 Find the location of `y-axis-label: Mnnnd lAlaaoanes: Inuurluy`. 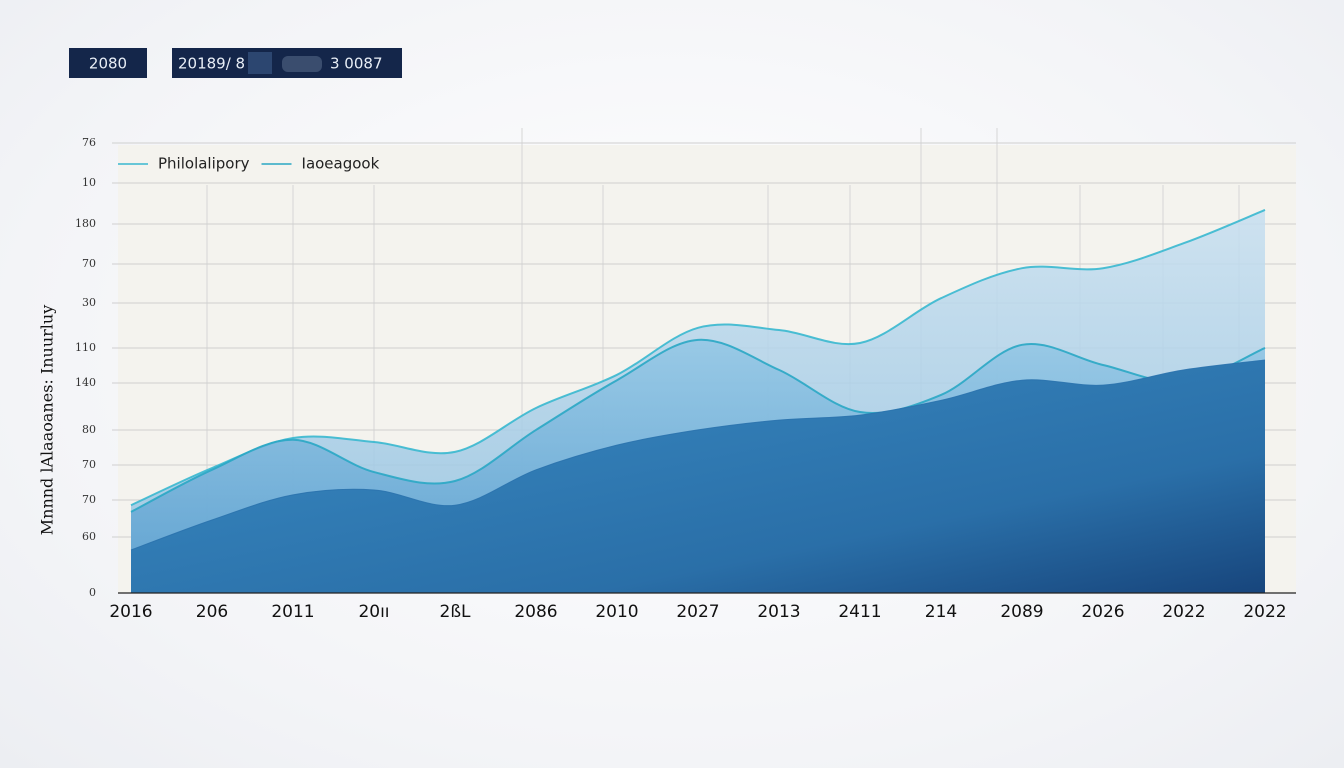

y-axis-label: Mnnnd lAlaaoanes: Inuurluy is located at coordinates (47, 420).